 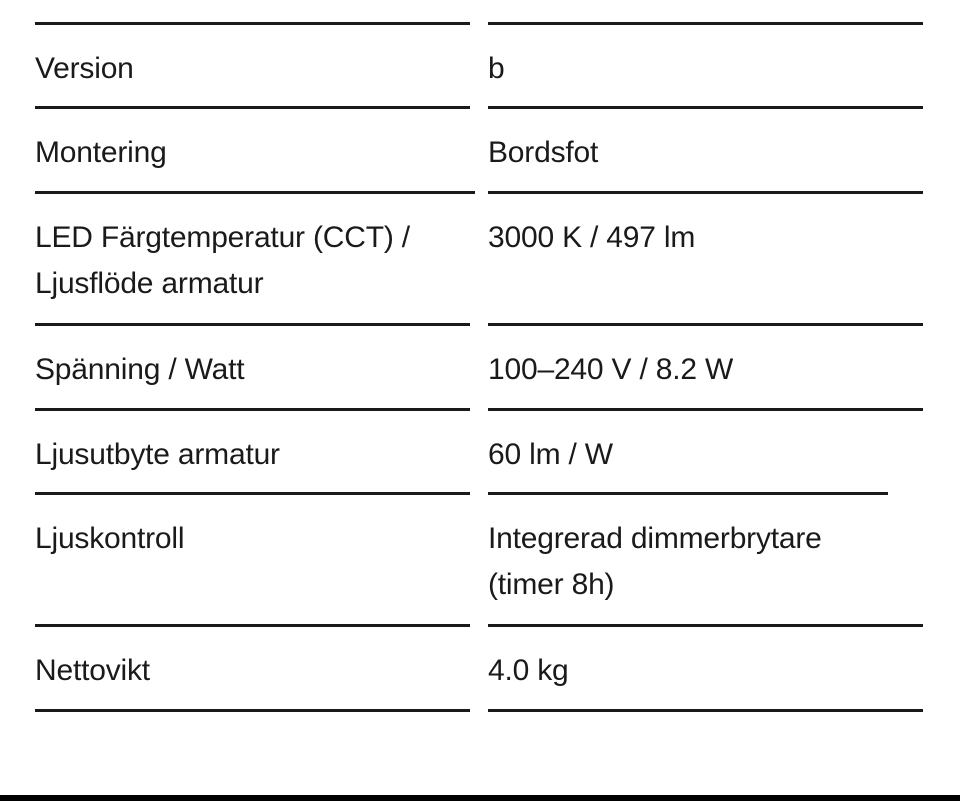 I want to click on spec-label: Ljusutbyte armatur, so click(x=252, y=443).